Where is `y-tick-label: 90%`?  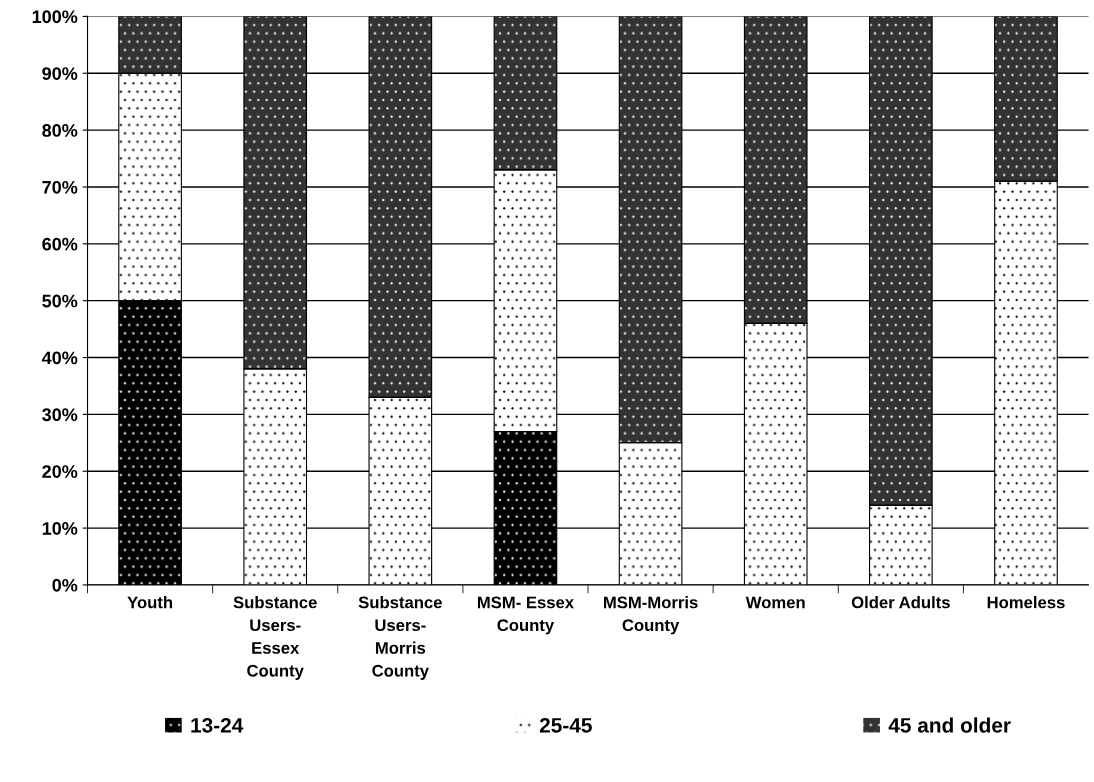
y-tick-label: 90% is located at coordinates (60, 73).